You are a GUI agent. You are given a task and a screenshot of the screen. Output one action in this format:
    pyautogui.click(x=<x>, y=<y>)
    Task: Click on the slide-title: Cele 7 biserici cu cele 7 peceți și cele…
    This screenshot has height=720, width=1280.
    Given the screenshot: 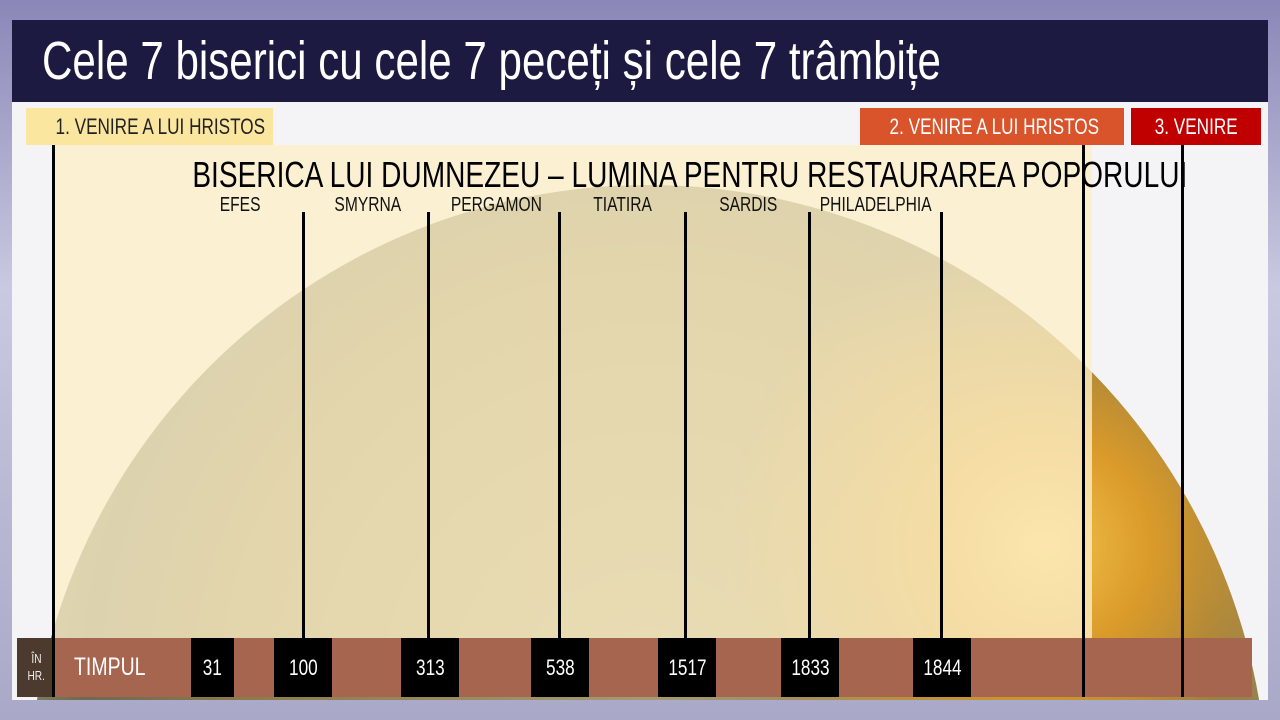 What is the action you would take?
    pyautogui.click(x=491, y=61)
    